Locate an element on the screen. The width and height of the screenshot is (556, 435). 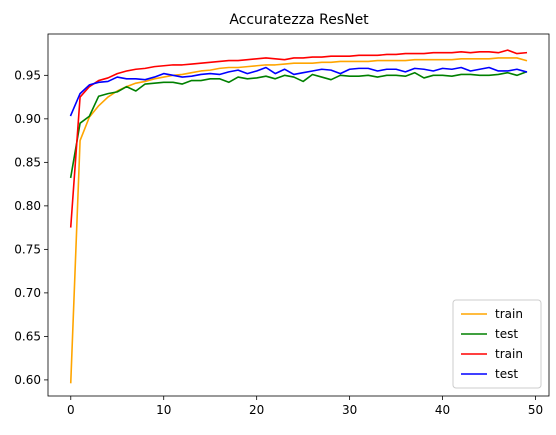
x-tick-label: 0 is located at coordinates (71, 410).